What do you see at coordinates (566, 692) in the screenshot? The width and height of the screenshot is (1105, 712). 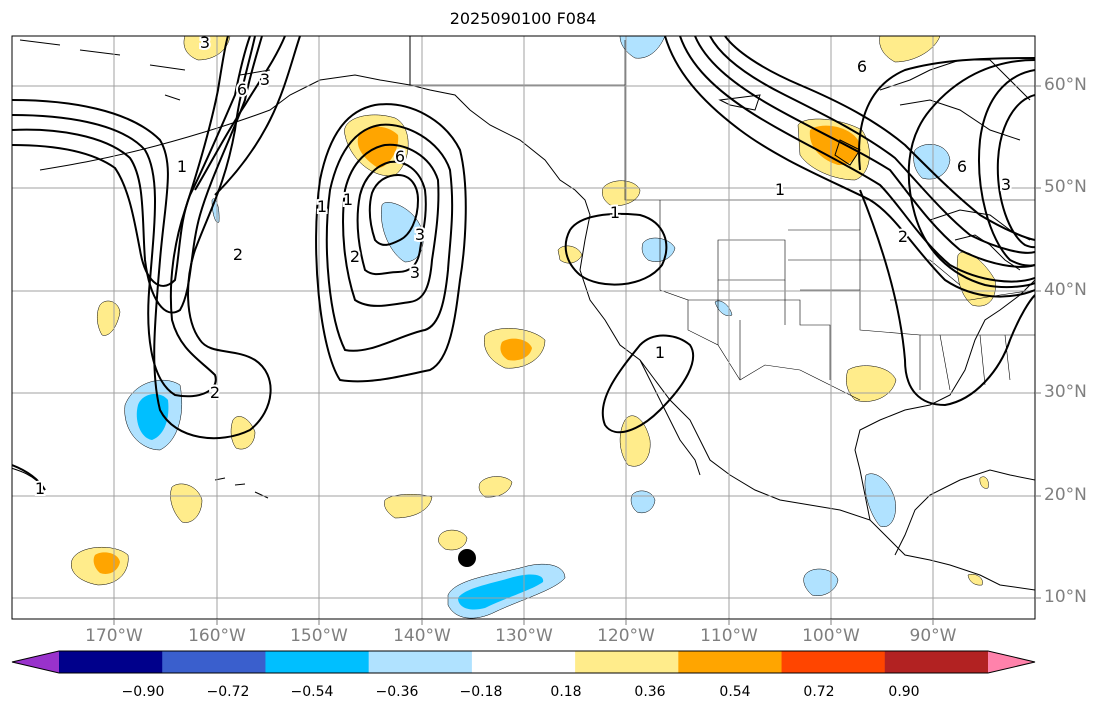 I see `colorbar-tick-label: 0.18` at bounding box center [566, 692].